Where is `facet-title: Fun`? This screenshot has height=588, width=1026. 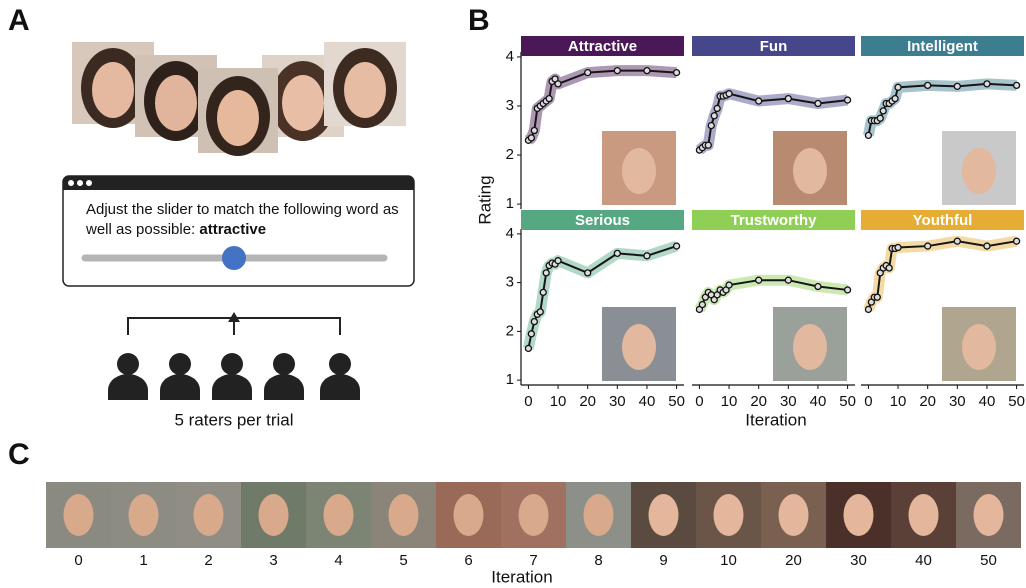
facet-title: Fun is located at coordinates (774, 46).